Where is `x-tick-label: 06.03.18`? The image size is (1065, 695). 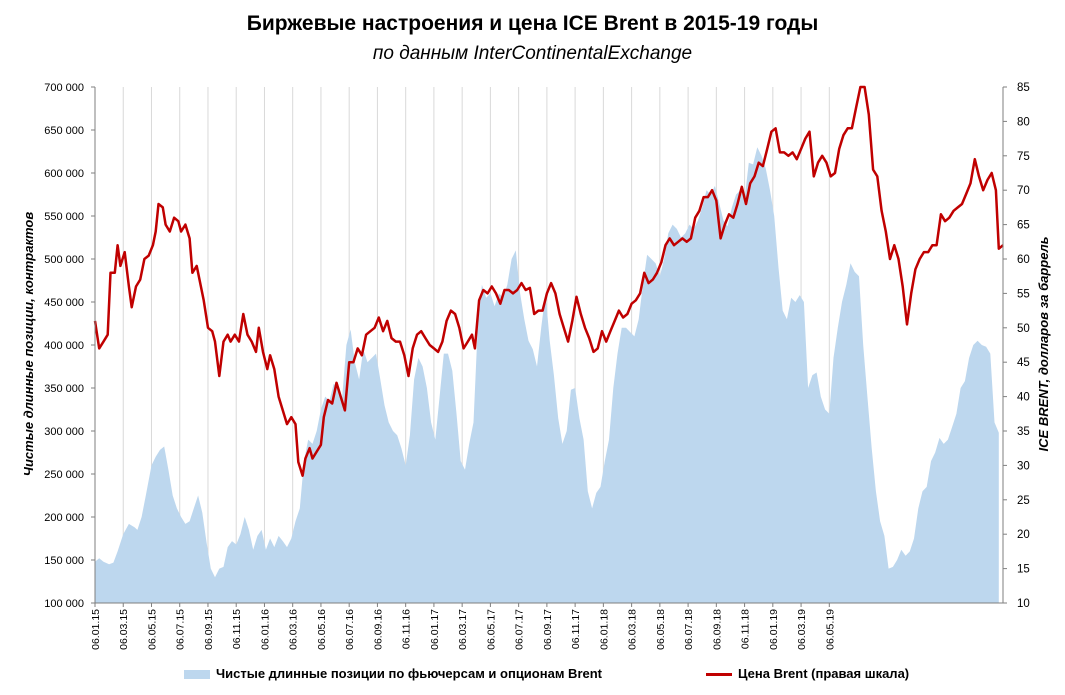 x-tick-label: 06.03.18 is located at coordinates (633, 629).